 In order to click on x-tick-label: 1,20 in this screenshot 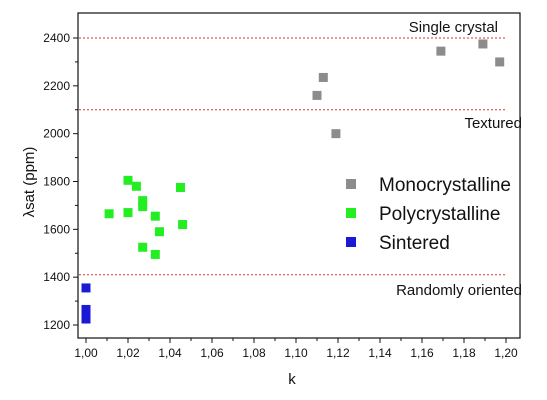, I will do `click(506, 353)`.